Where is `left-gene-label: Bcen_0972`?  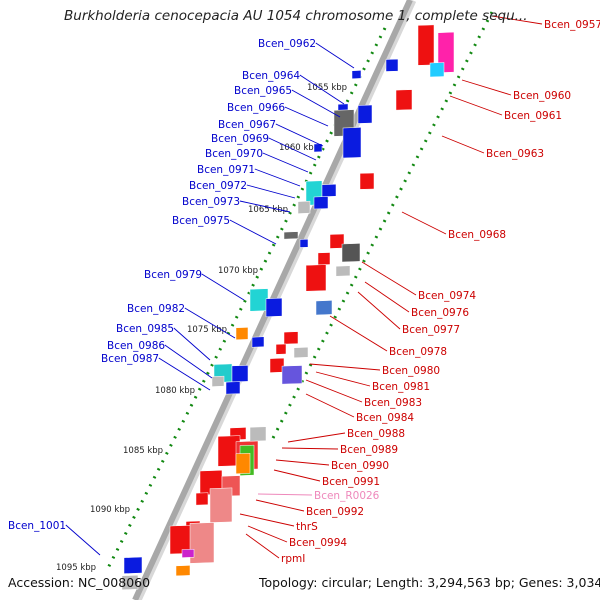 left-gene-label: Bcen_0972 is located at coordinates (218, 186).